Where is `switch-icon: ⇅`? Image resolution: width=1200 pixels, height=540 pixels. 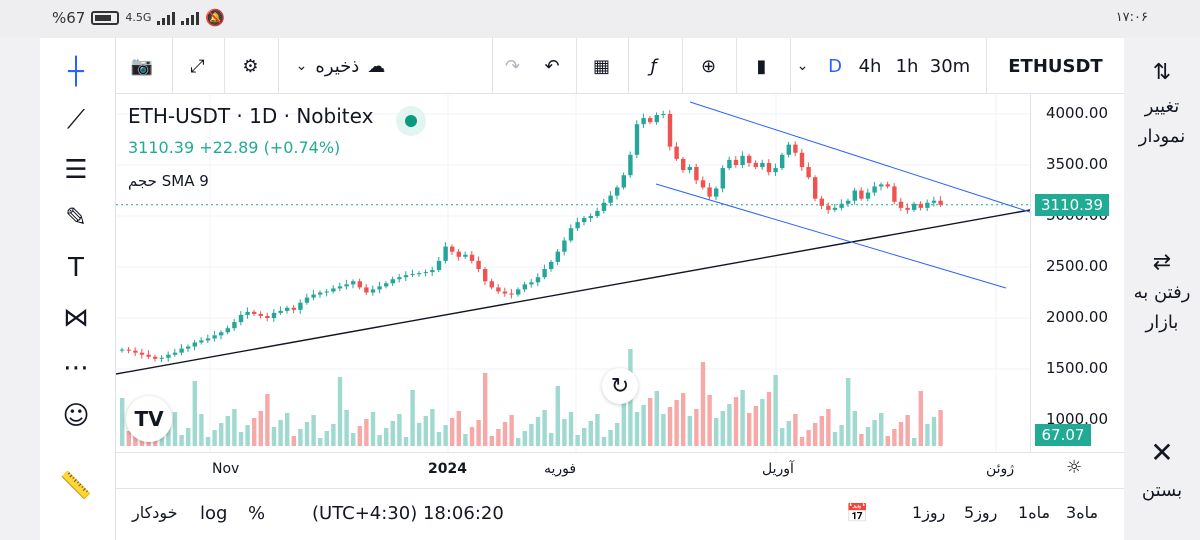
switch-icon: ⇅ is located at coordinates (1162, 72).